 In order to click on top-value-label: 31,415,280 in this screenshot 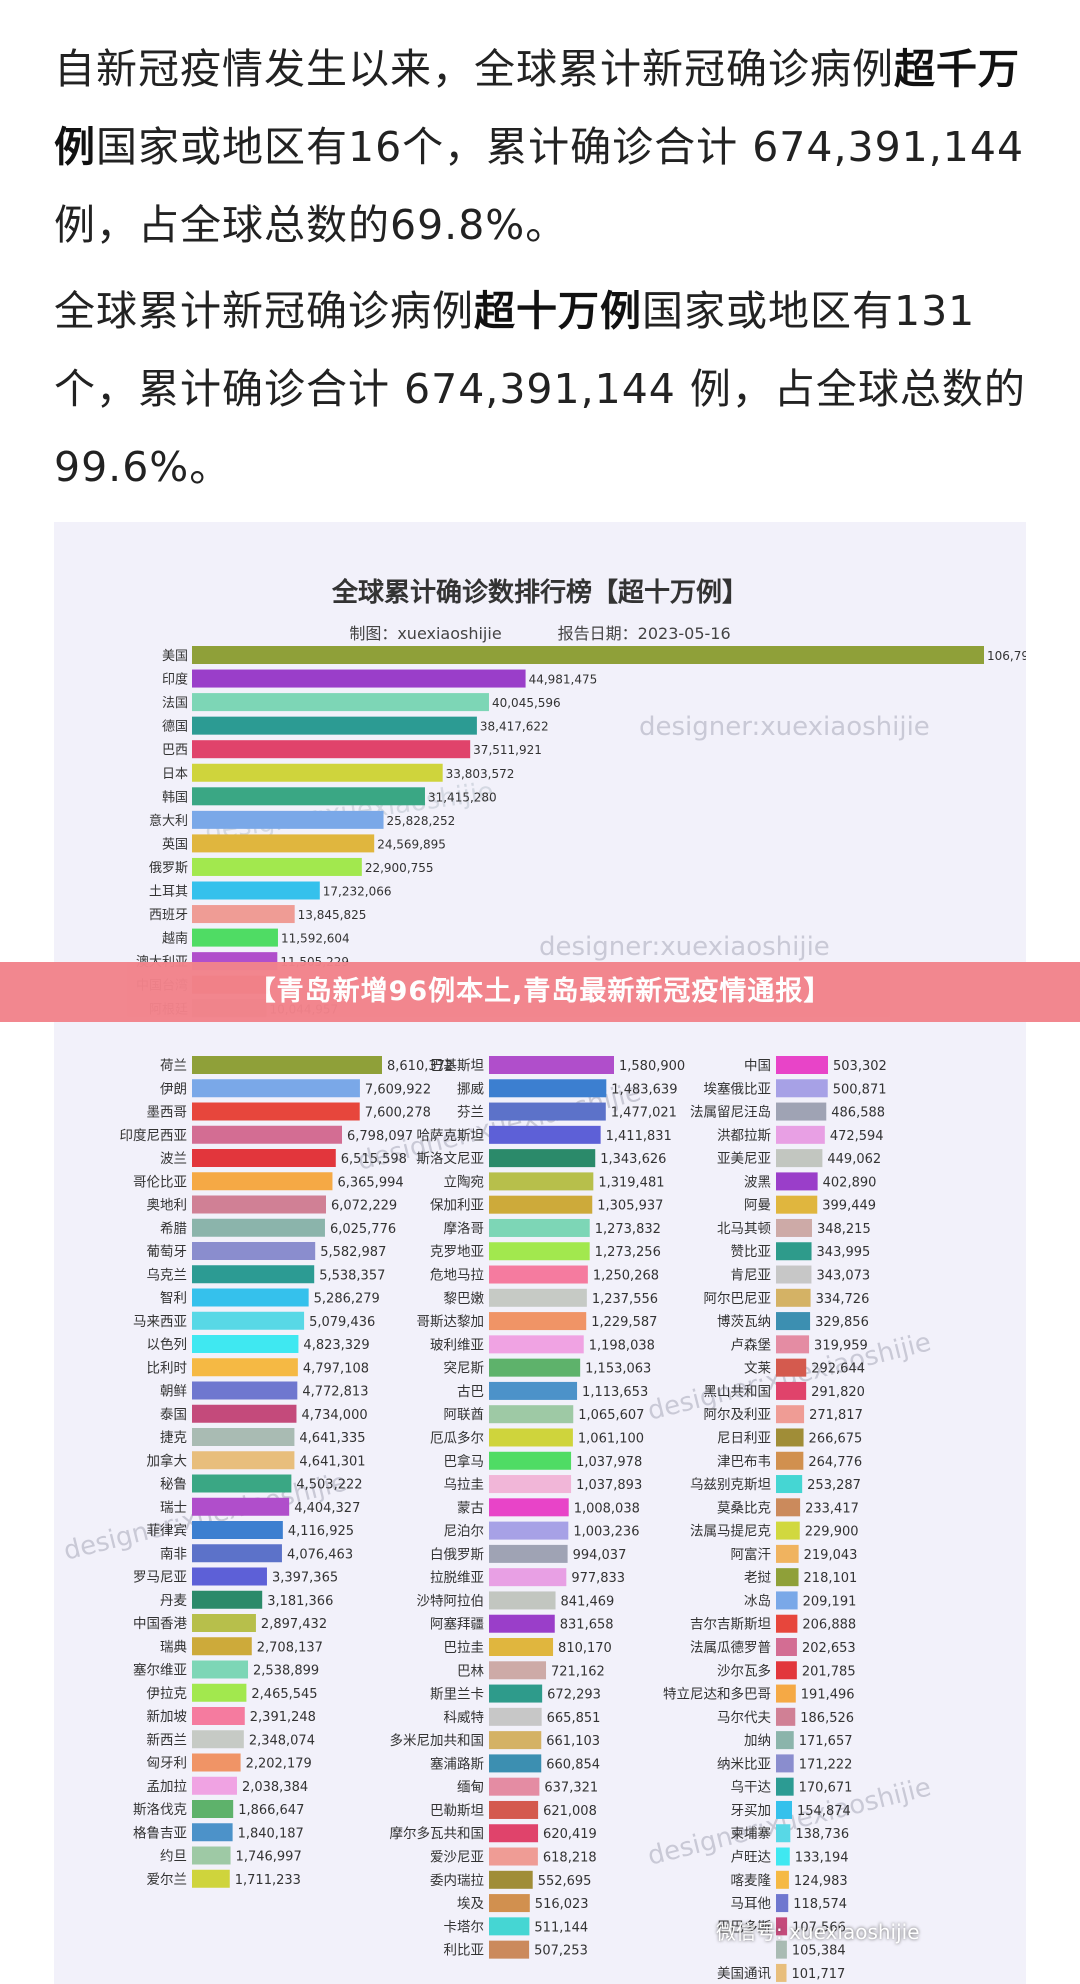, I will do `click(462, 797)`.